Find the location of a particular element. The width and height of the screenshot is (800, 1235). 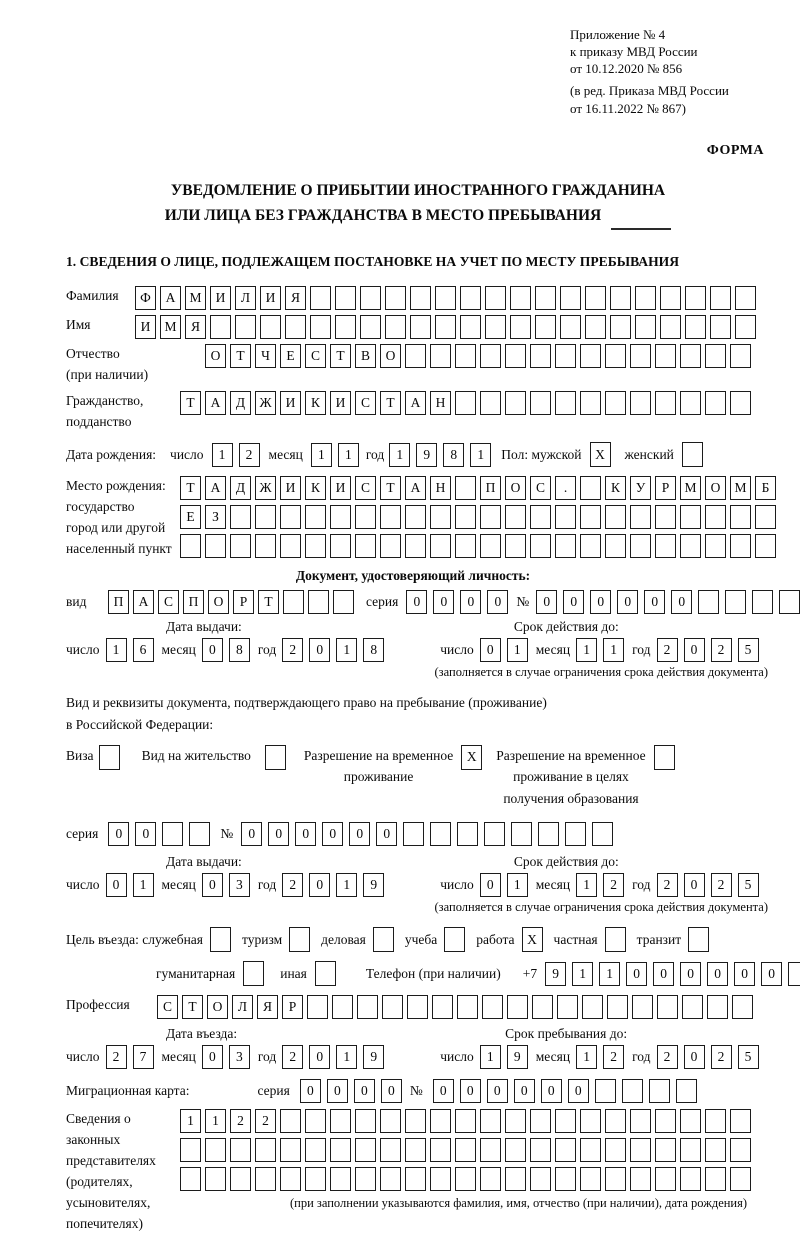

form-cell: 5 is located at coordinates (748, 1057).